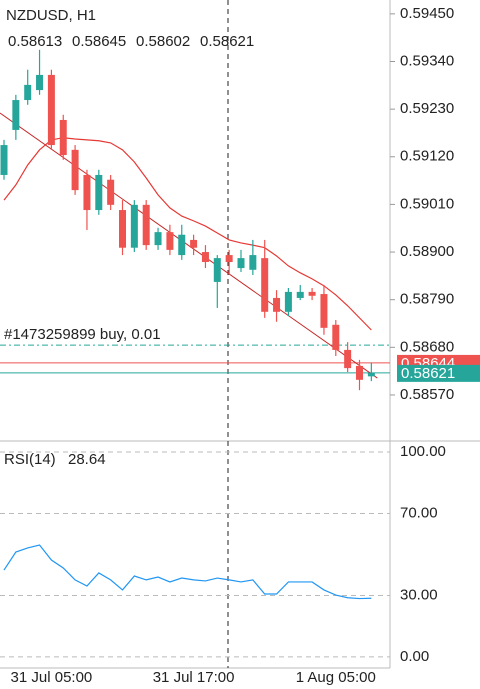 This screenshot has width=480, height=689. I want to click on y-tick-label: 0.58790, so click(427, 299).